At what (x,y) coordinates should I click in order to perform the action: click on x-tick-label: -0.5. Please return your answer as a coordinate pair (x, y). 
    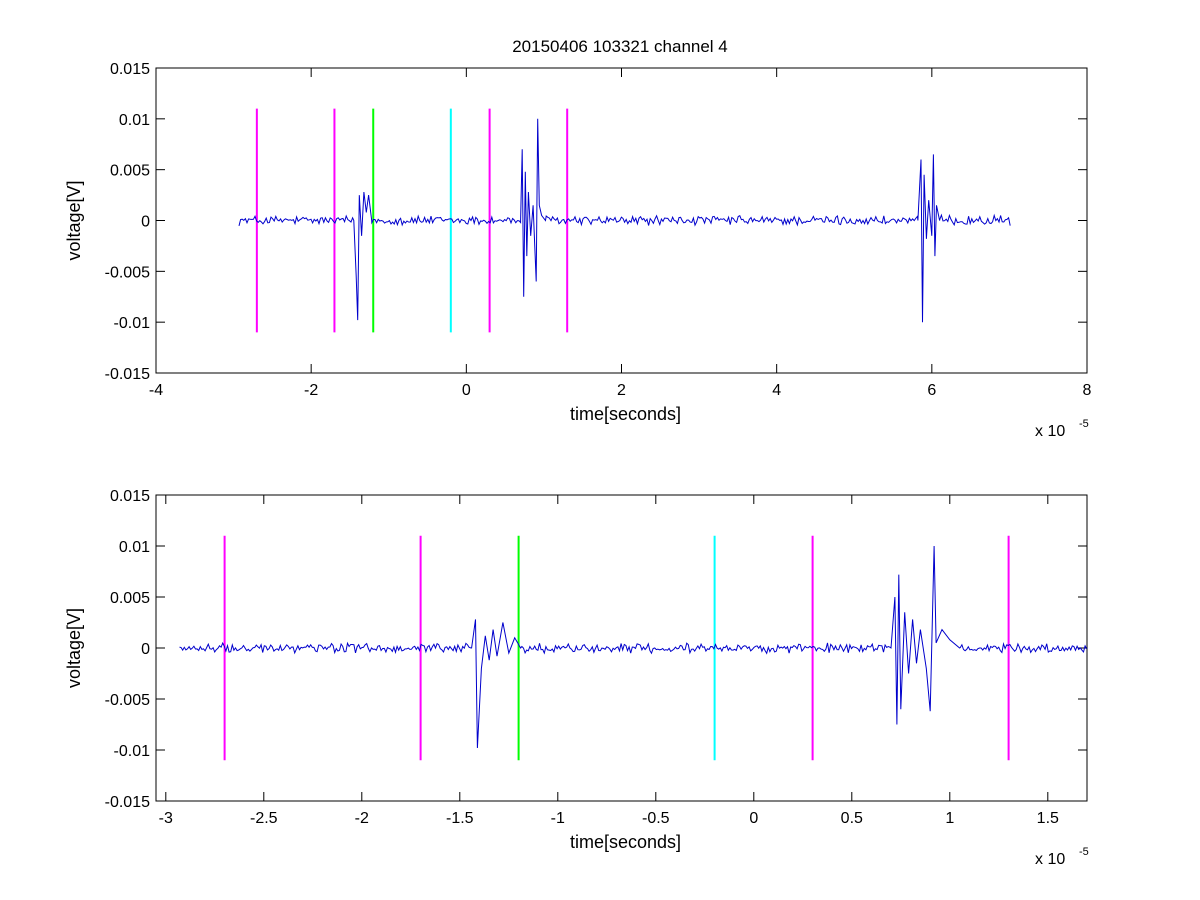
    Looking at the image, I should click on (656, 818).